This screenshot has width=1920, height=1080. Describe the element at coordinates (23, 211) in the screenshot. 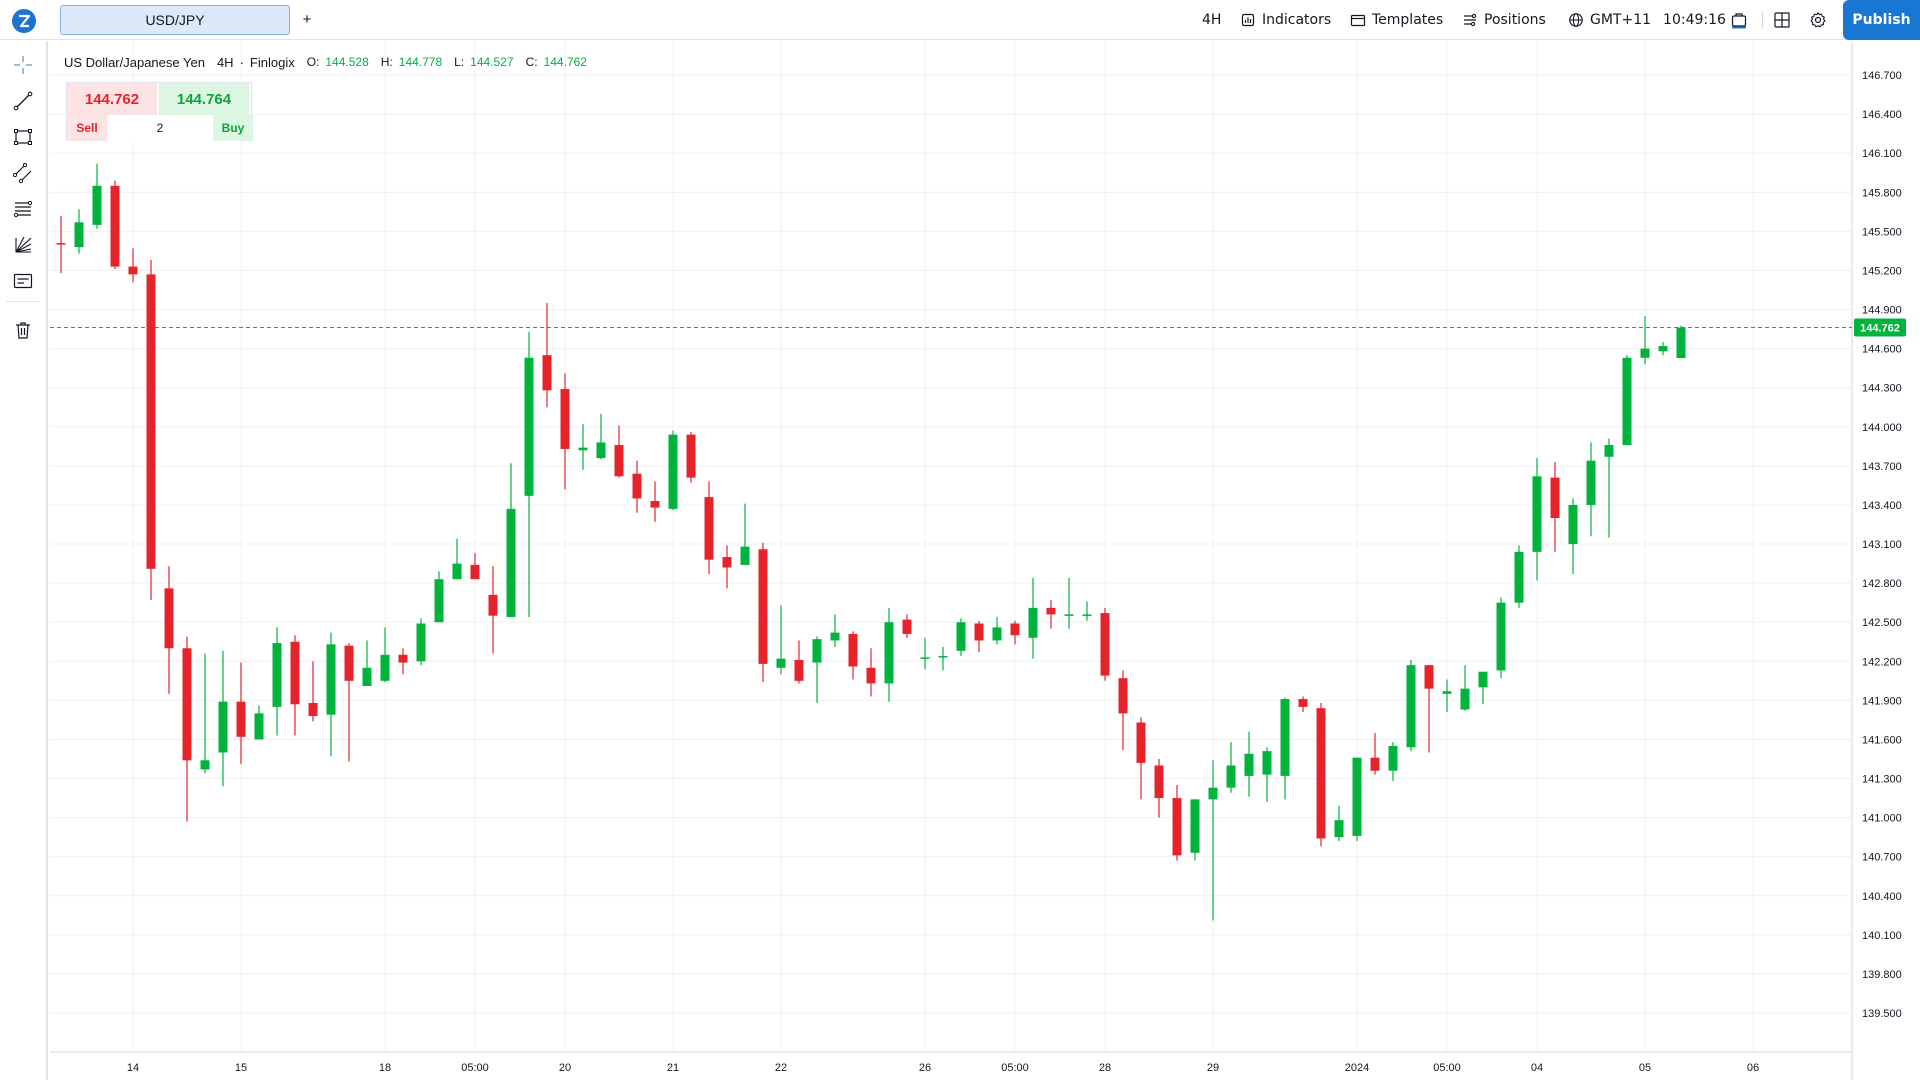

I see `fib-retracement-tool` at that location.